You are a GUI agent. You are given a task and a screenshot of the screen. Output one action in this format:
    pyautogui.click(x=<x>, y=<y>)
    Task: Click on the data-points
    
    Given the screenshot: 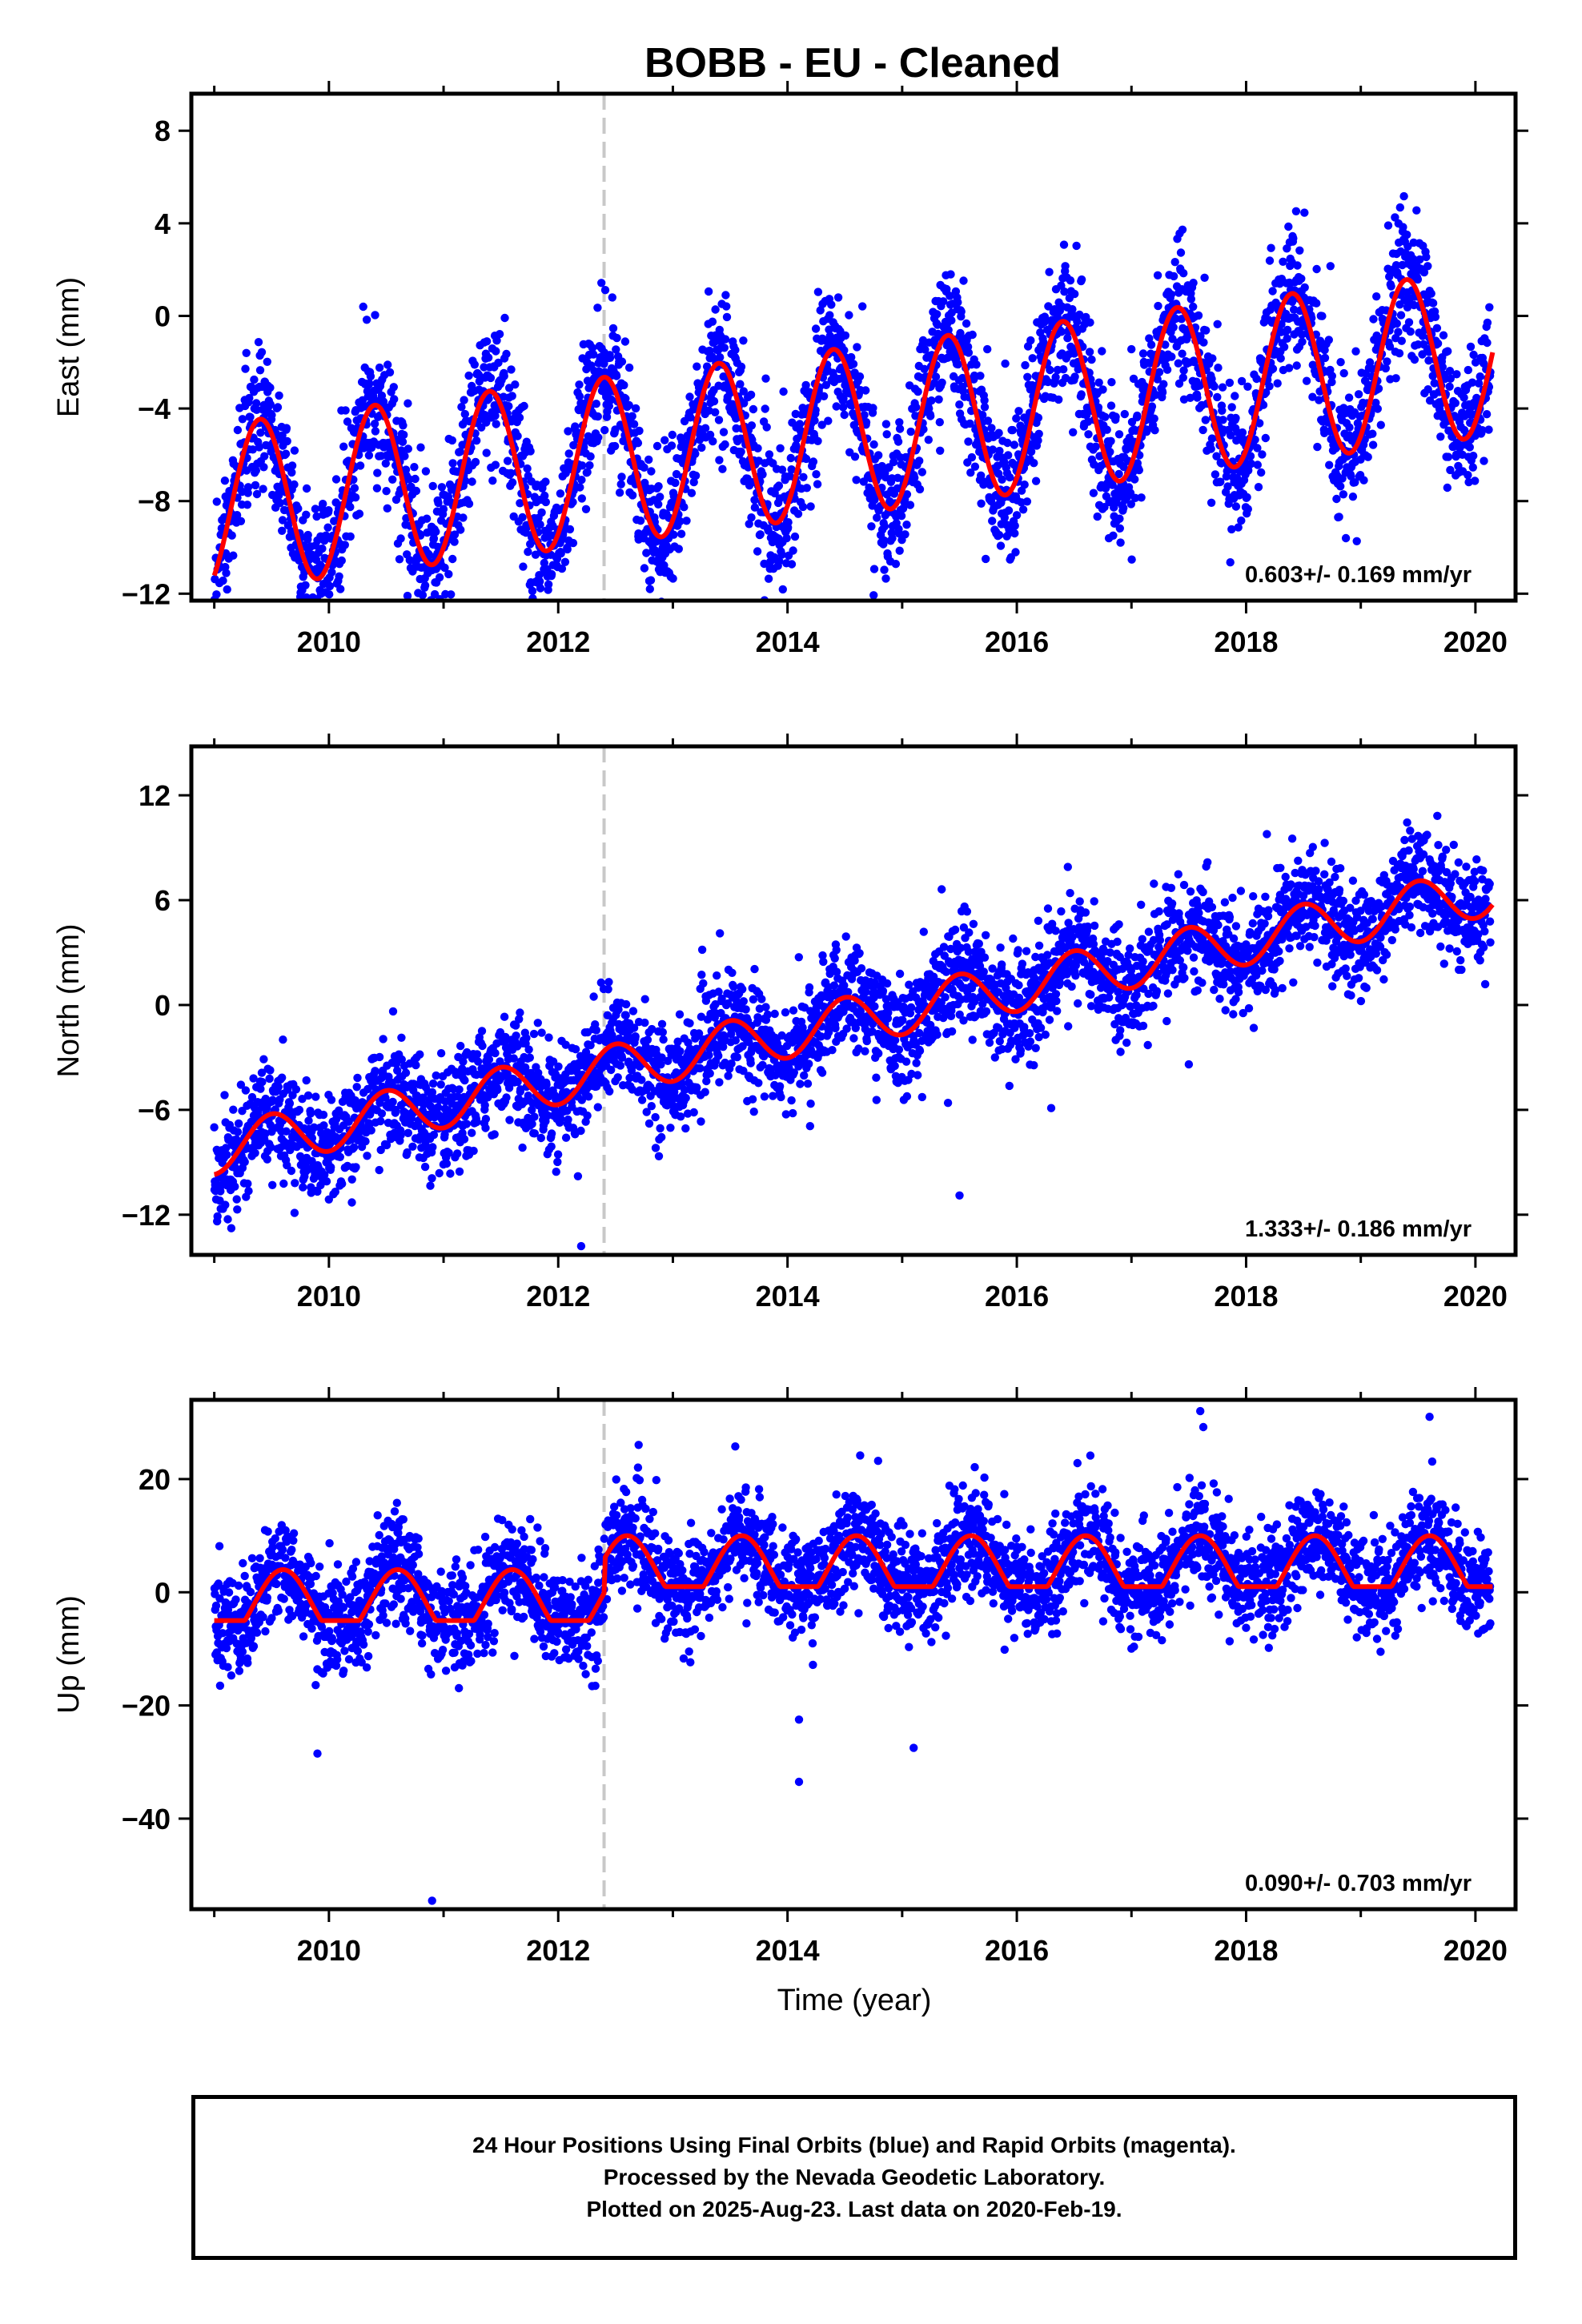 What is the action you would take?
    pyautogui.click(x=852, y=402)
    